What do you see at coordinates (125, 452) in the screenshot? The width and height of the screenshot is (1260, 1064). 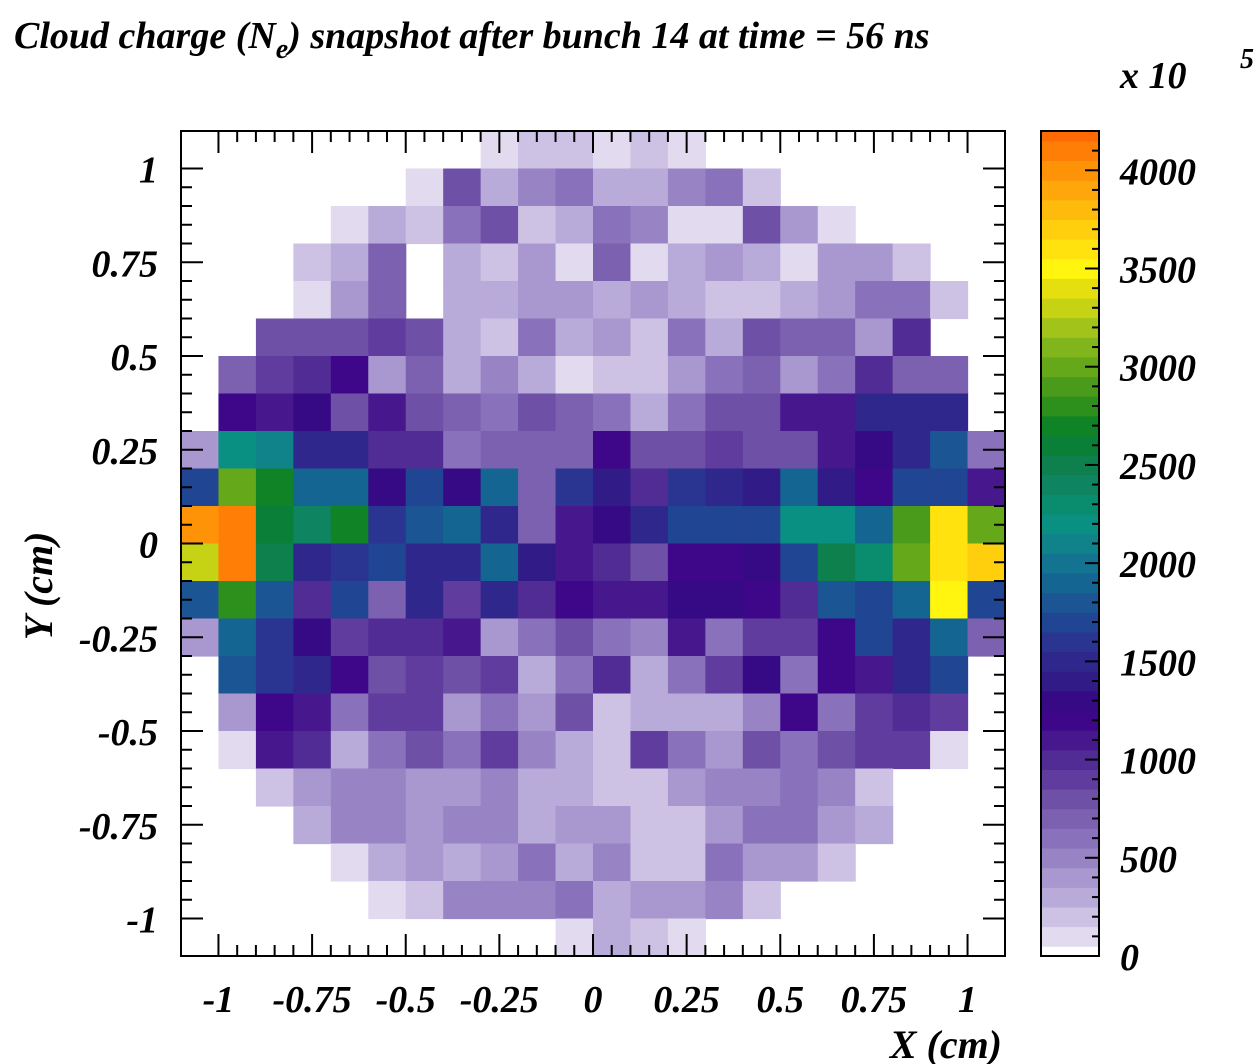 I see `y-tick-label: 0.25` at bounding box center [125, 452].